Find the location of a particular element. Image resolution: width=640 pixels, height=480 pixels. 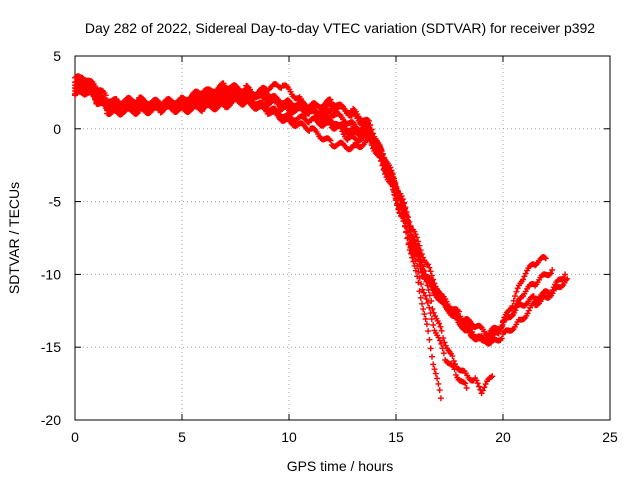

x-axis-label: GPS time / hours is located at coordinates (340, 466).